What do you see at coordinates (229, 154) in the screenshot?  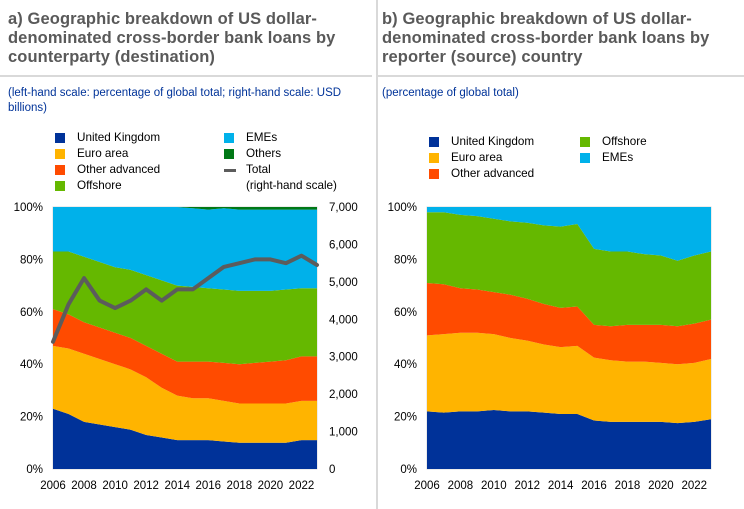 I see `legend-swatch-others` at bounding box center [229, 154].